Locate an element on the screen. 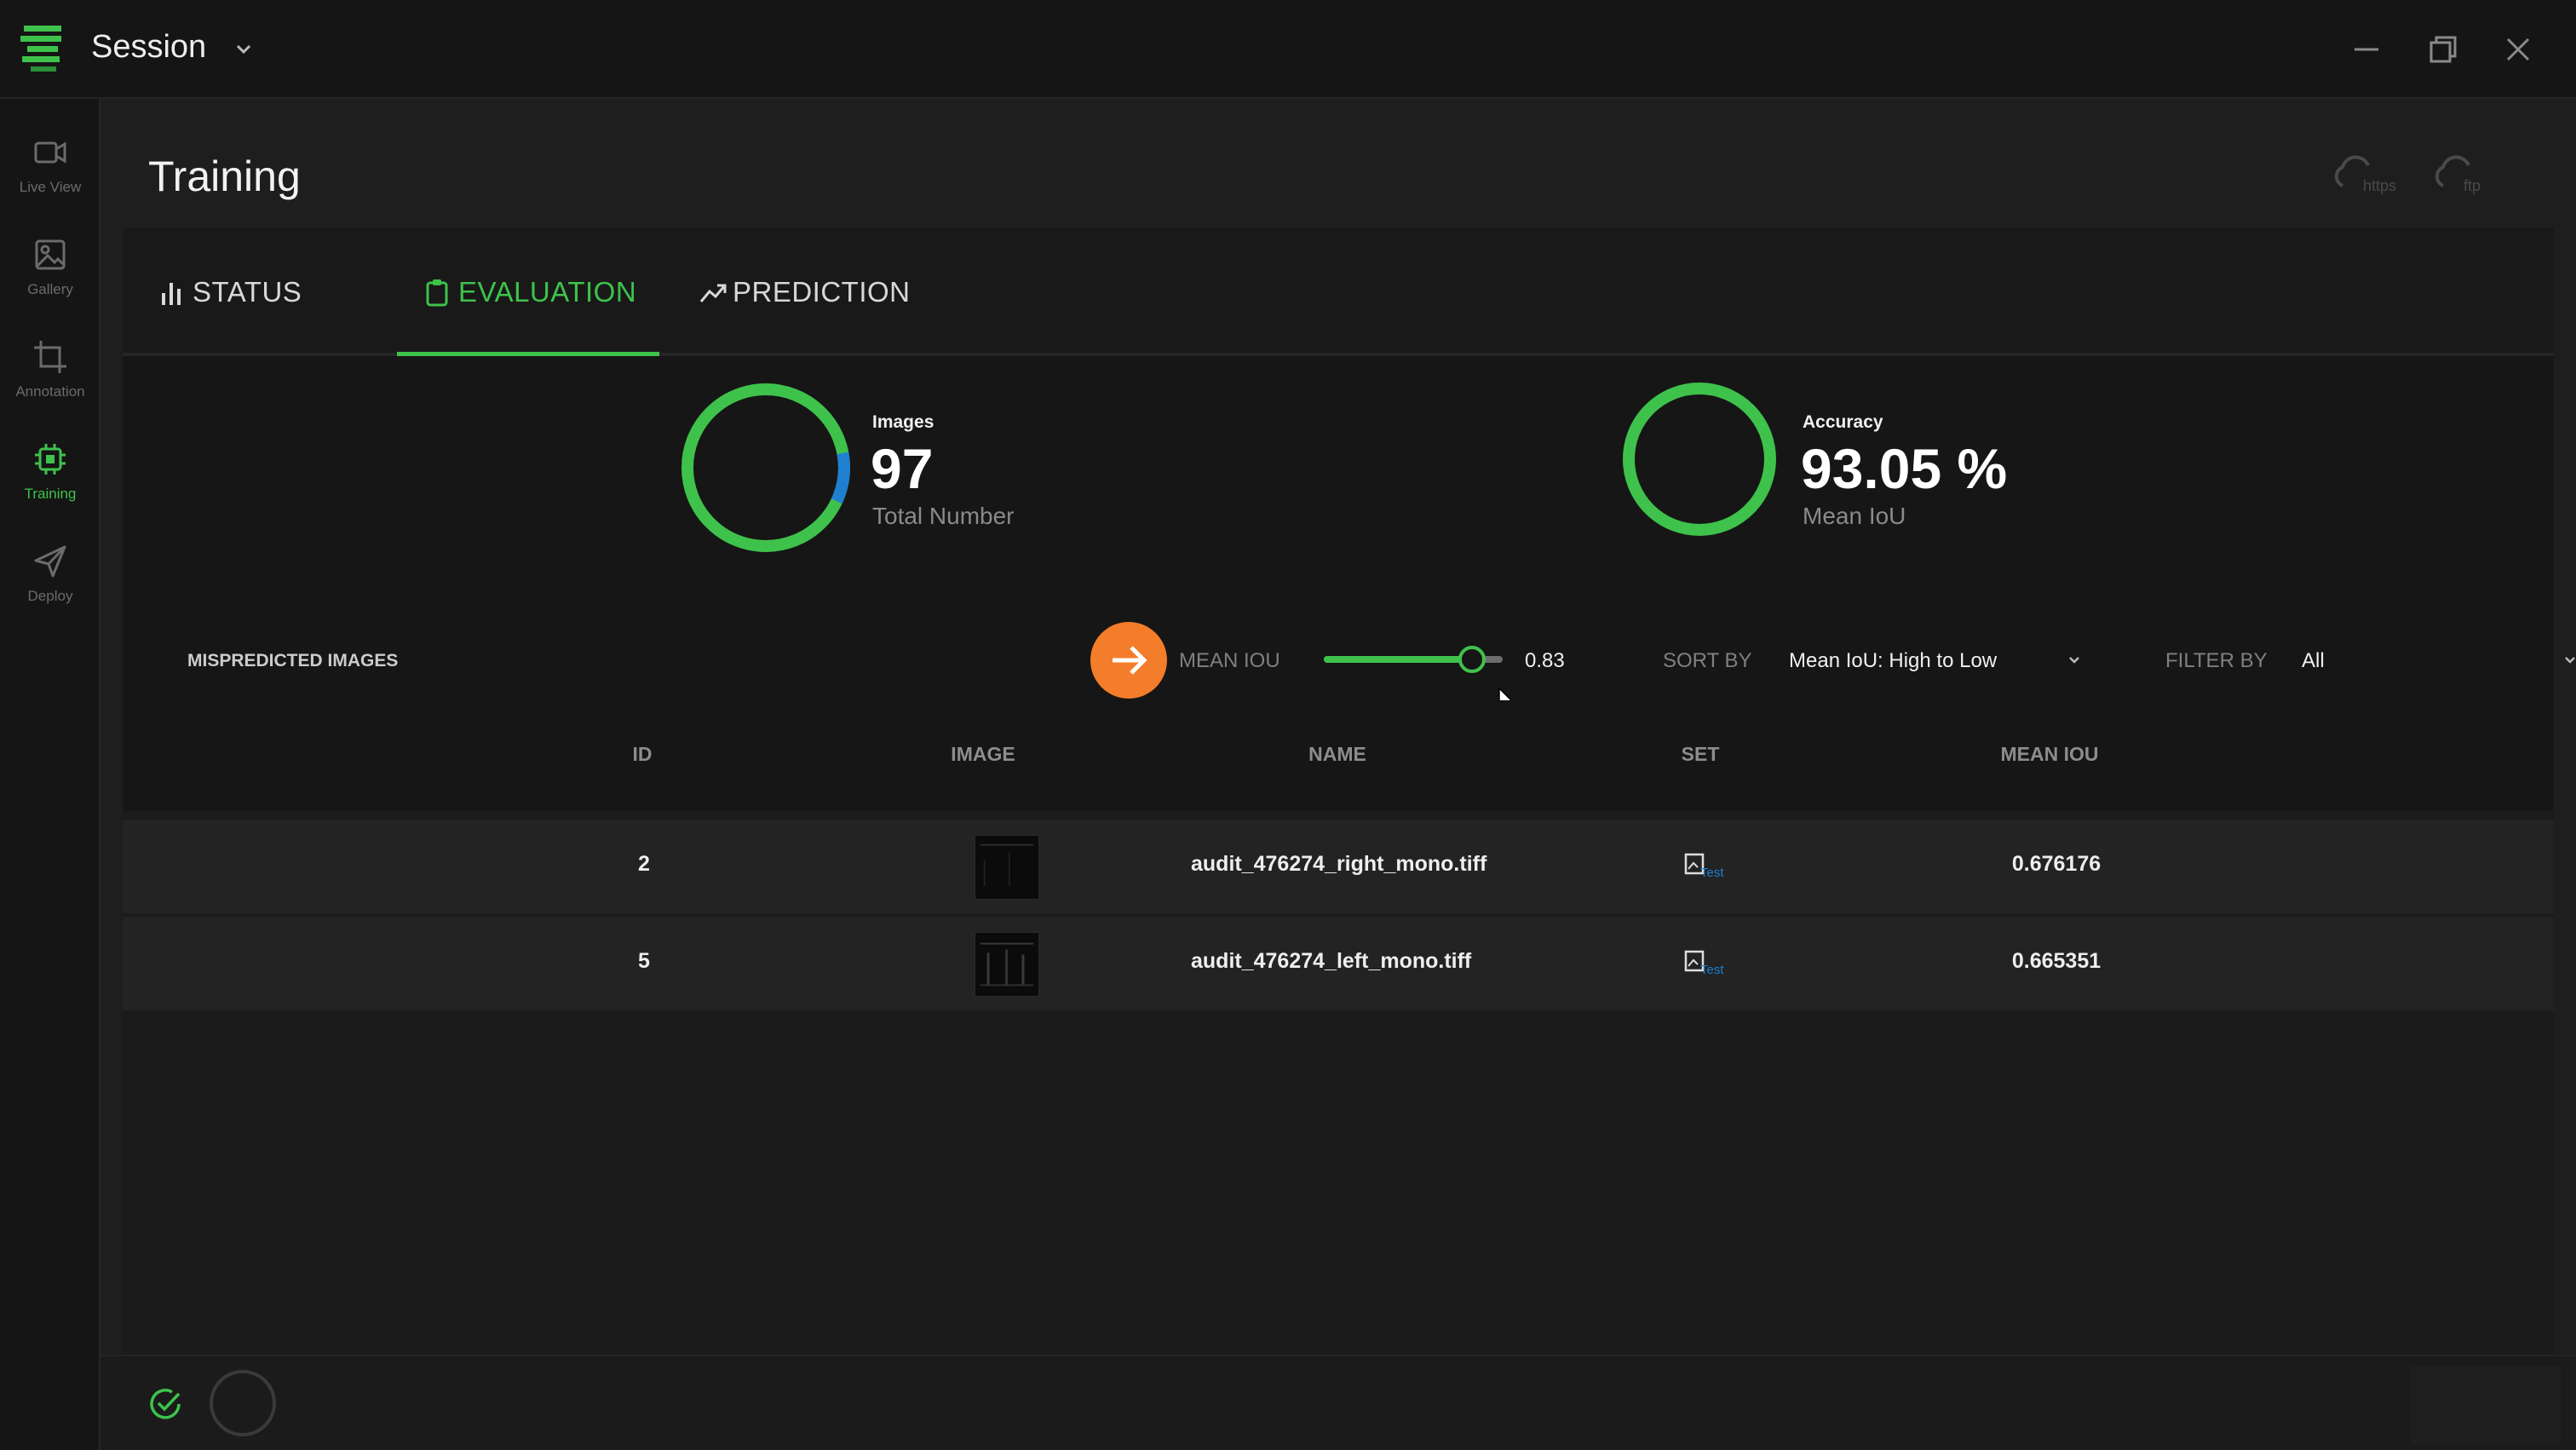  cloud-ftp-button: ftp is located at coordinates (2471, 177).